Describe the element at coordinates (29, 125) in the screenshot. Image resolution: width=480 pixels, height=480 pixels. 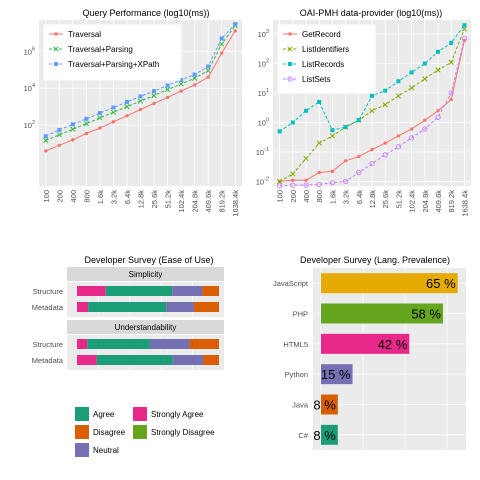
I see `query-y-tick-label: 102` at that location.